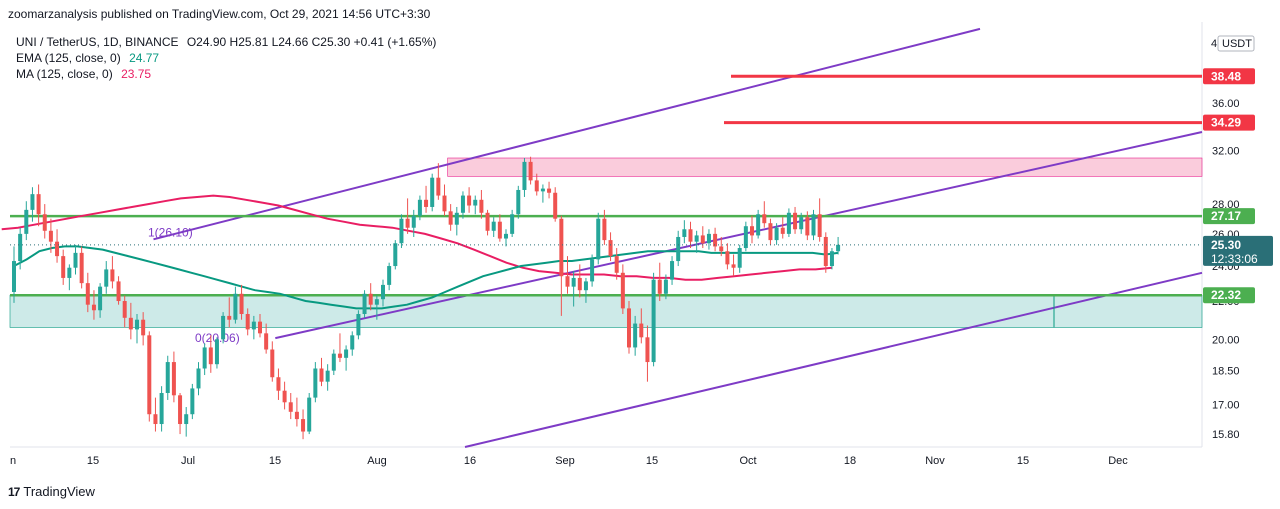  Describe the element at coordinates (1229, 295) in the screenshot. I see `price-tag-22.32` at that location.